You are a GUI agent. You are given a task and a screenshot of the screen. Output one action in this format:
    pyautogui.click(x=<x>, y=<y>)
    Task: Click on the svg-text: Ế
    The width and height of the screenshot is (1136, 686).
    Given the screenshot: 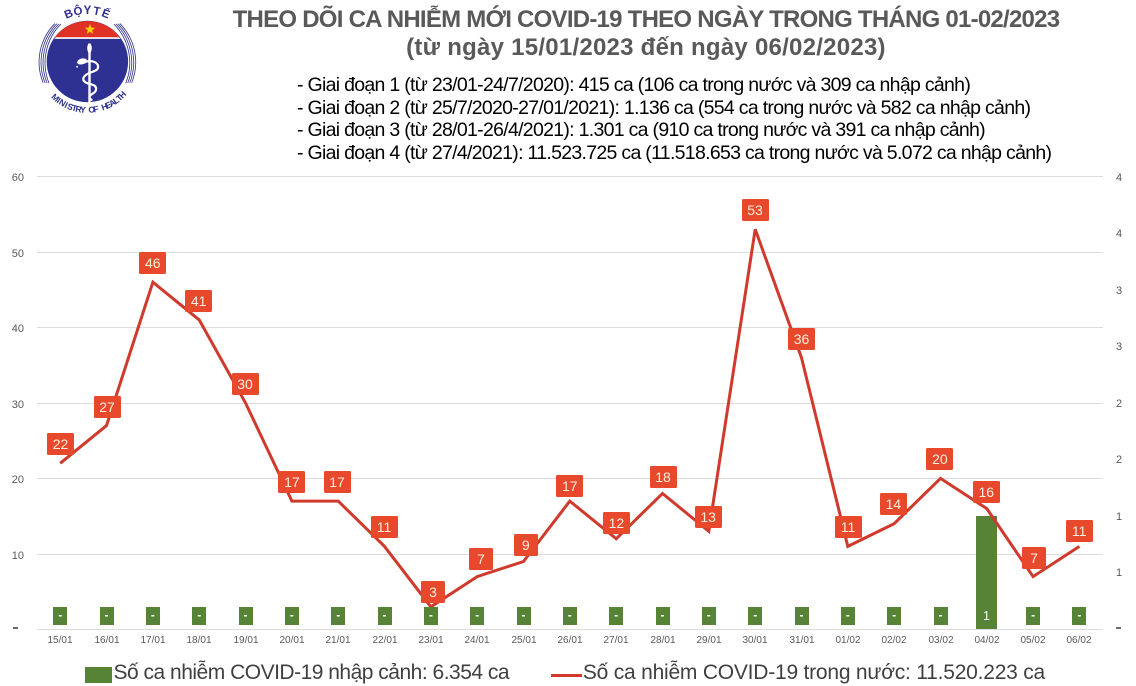 What is the action you would take?
    pyautogui.click(x=106, y=13)
    